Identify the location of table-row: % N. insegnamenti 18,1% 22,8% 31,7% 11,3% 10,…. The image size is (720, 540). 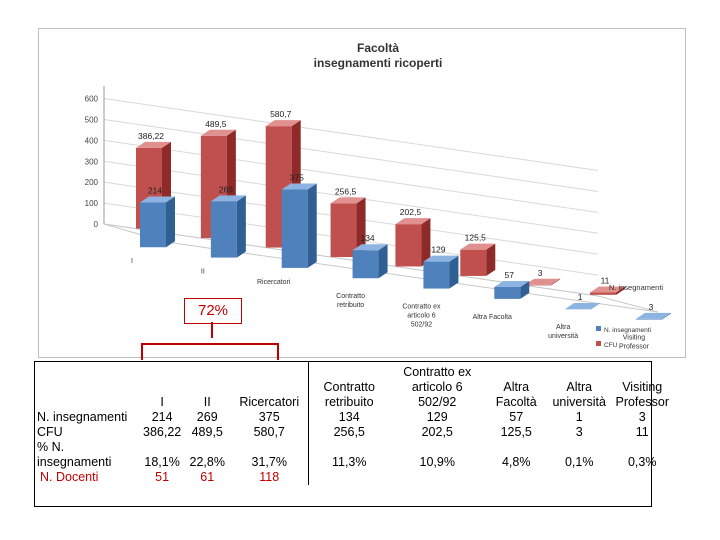
(353, 455).